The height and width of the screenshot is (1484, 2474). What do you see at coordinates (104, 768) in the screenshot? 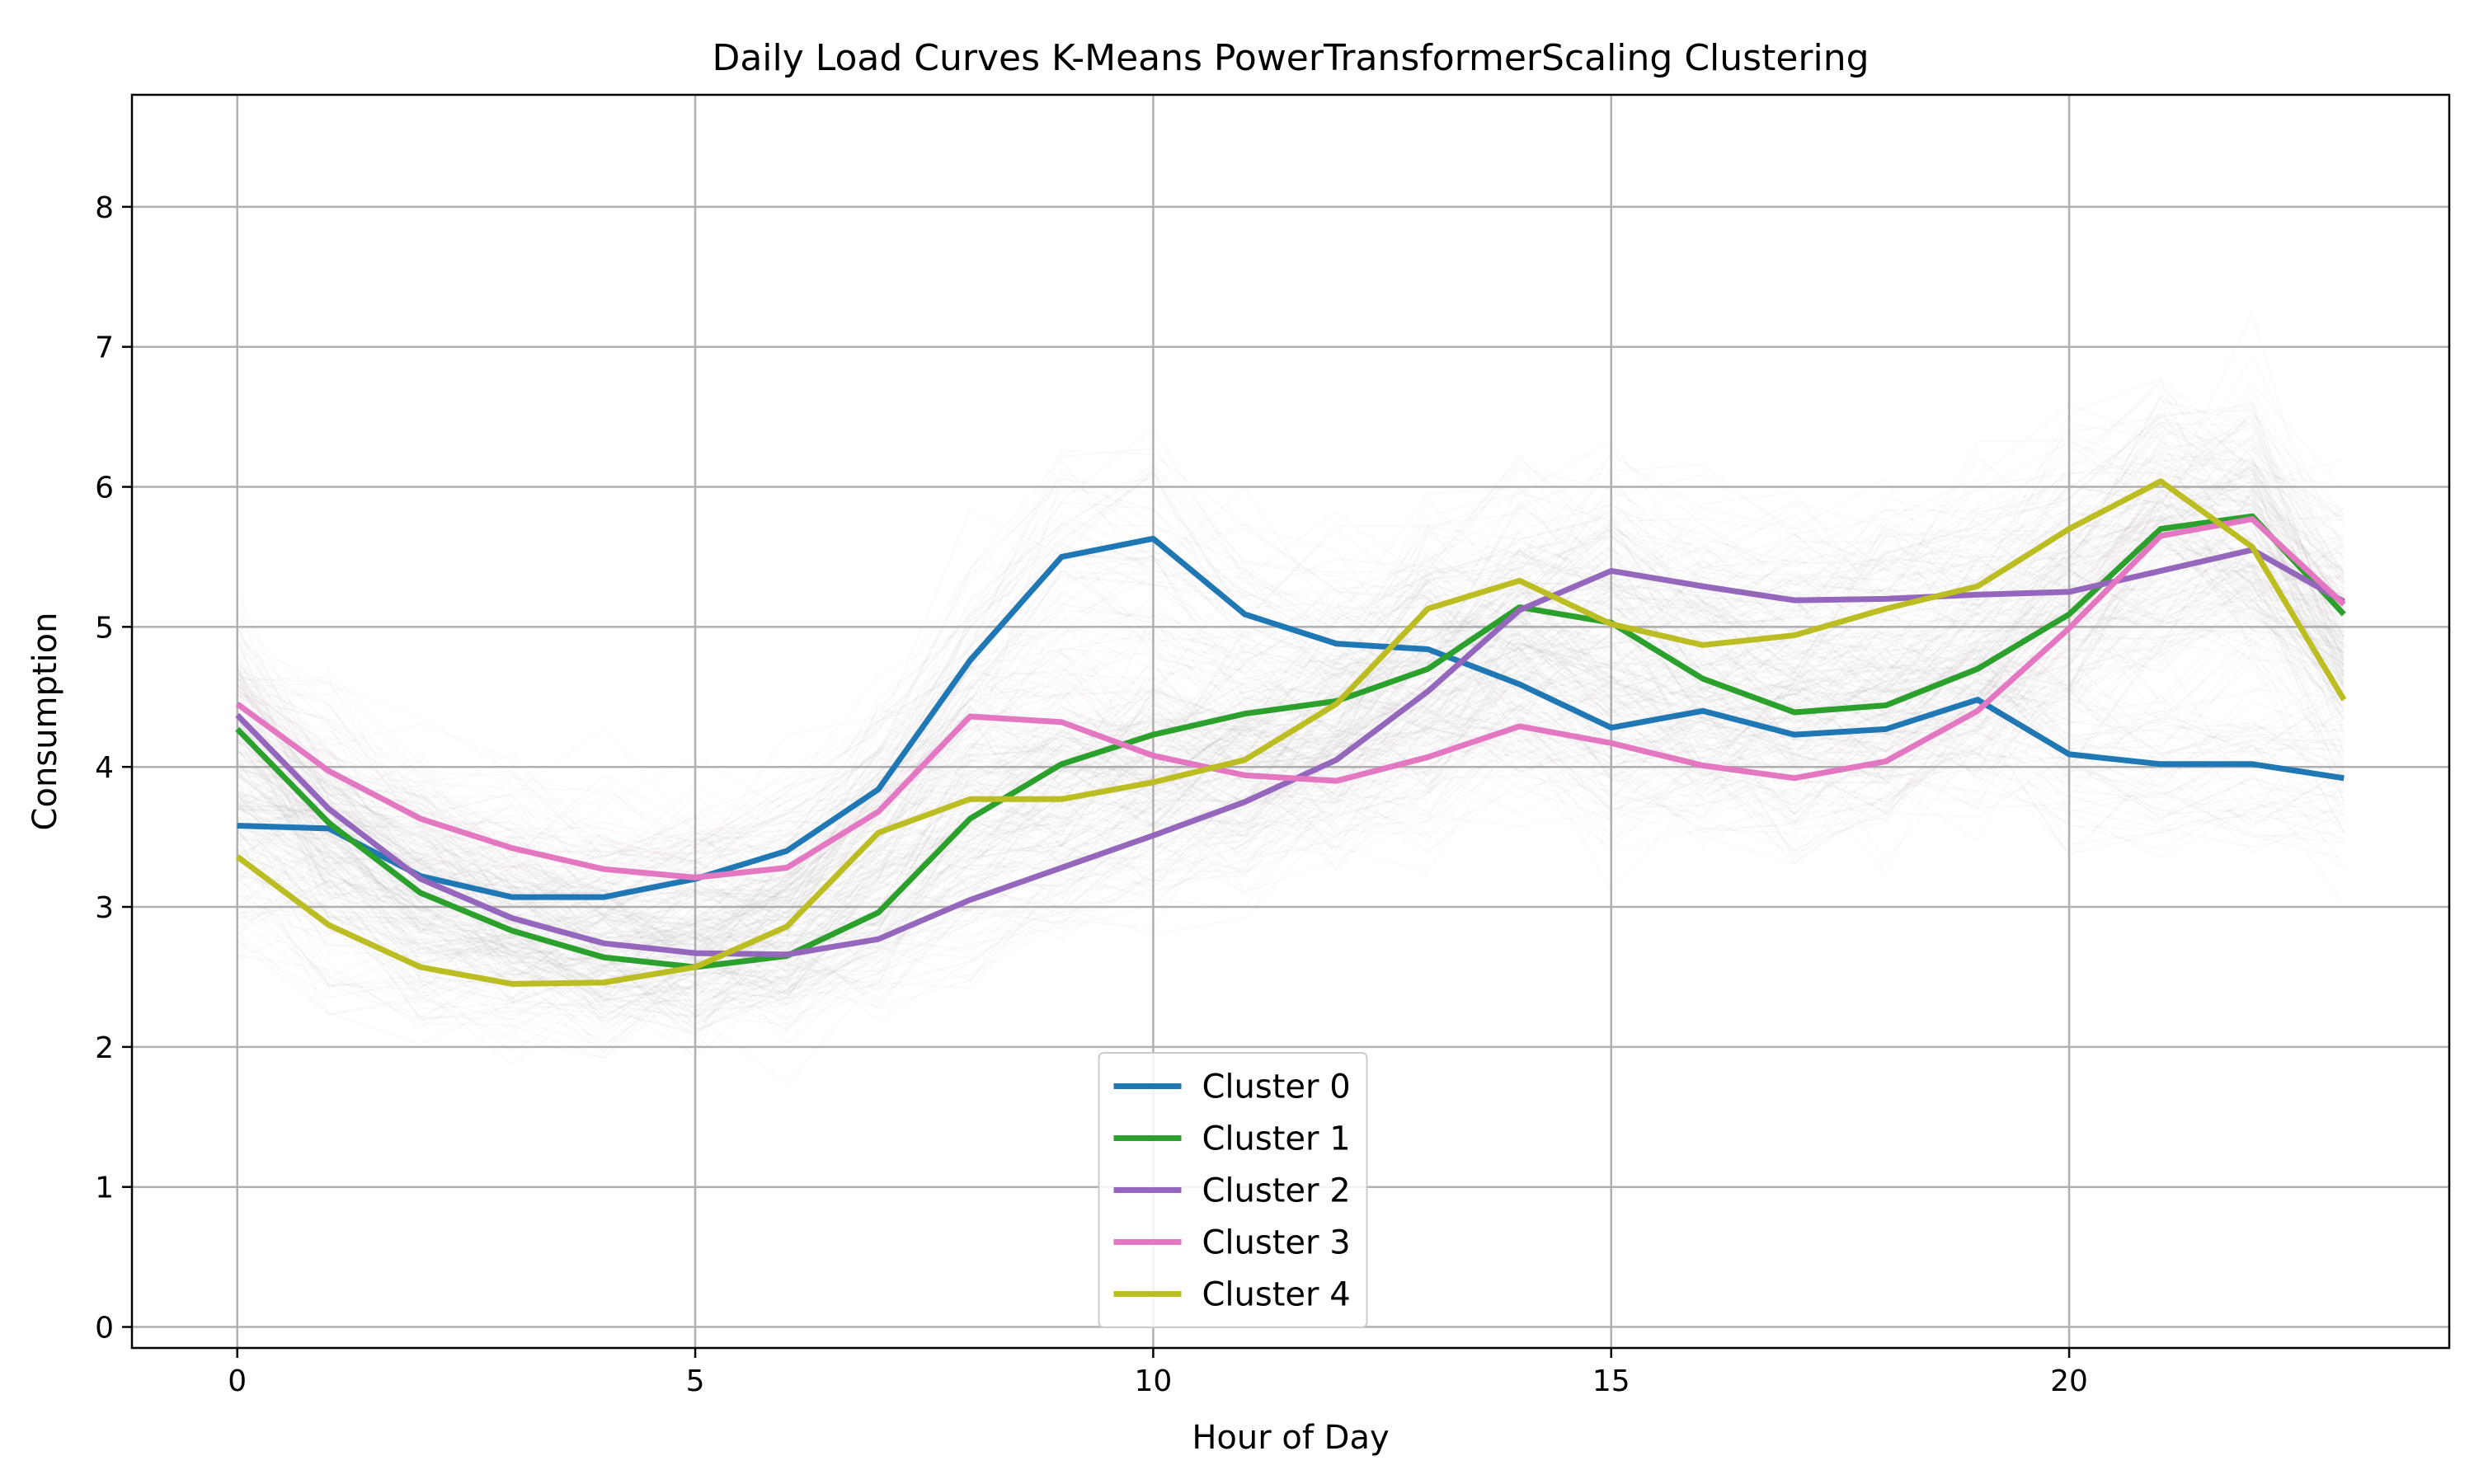
I see `y-tick-label: 4` at bounding box center [104, 768].